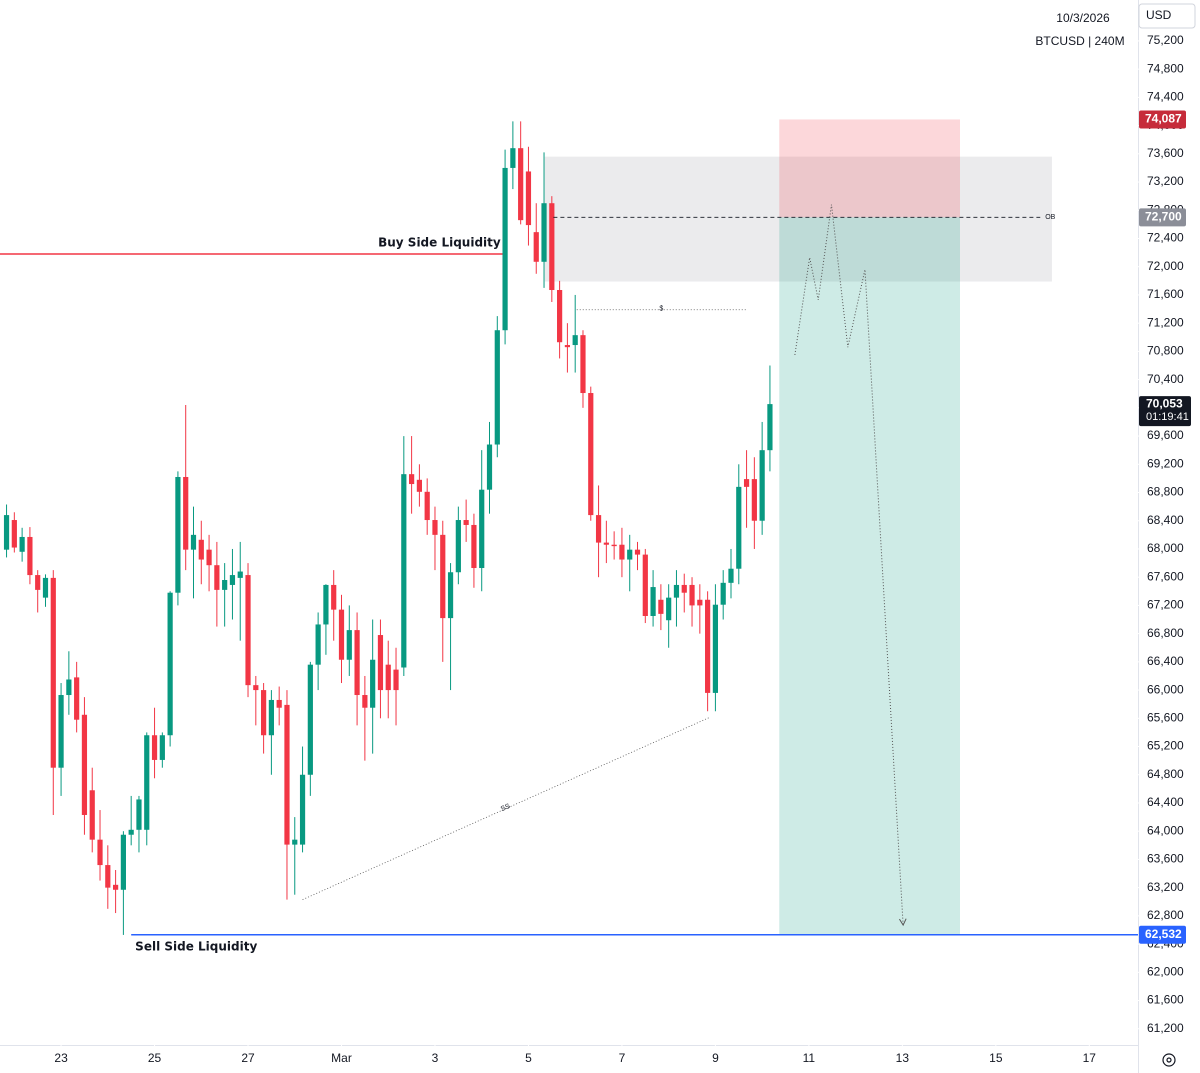 The image size is (1200, 1073). What do you see at coordinates (870, 168) in the screenshot?
I see `stop-zone` at bounding box center [870, 168].